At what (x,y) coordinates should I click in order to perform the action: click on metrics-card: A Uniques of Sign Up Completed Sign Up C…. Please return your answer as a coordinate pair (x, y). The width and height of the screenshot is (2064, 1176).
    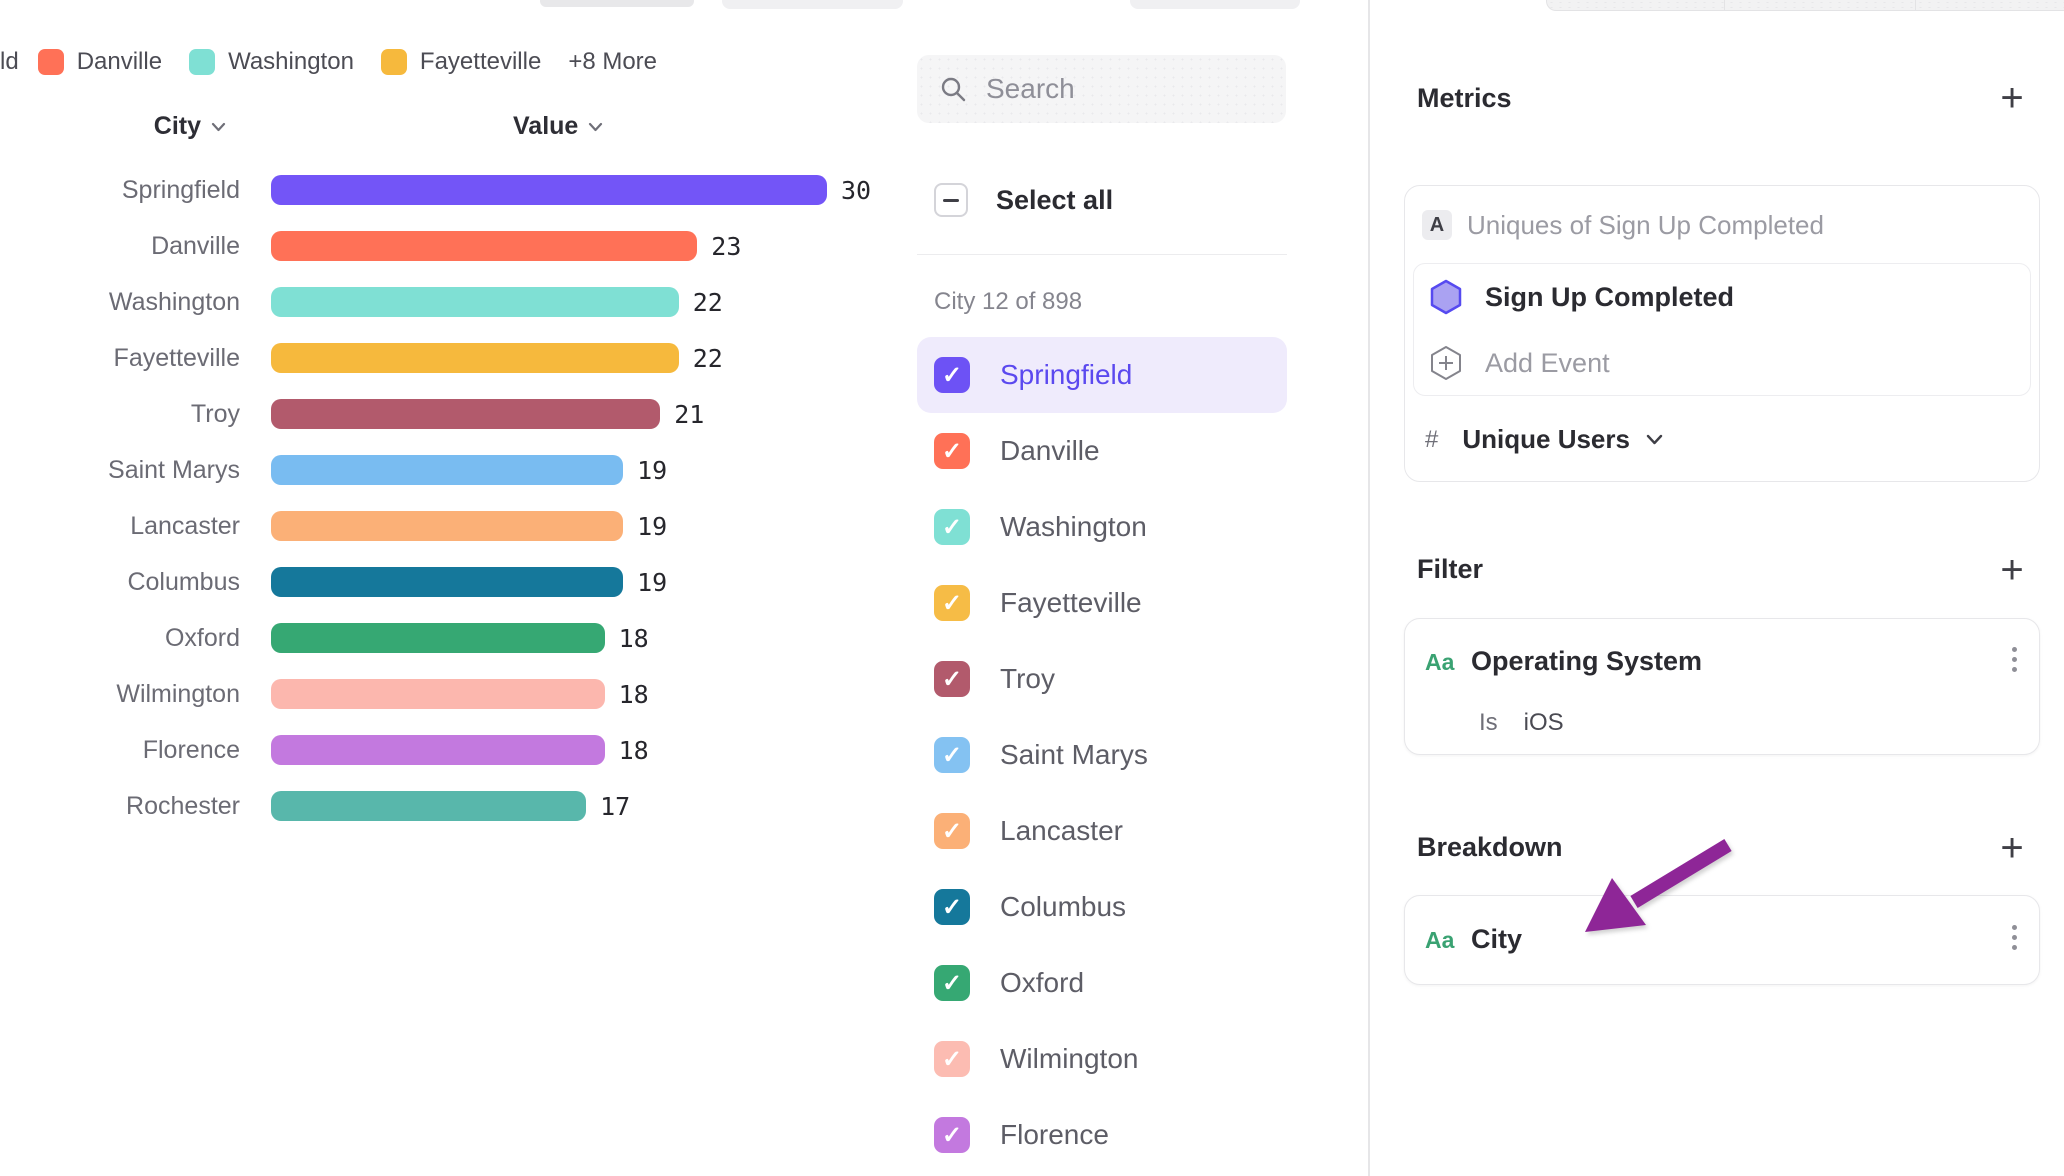
    Looking at the image, I should click on (1722, 333).